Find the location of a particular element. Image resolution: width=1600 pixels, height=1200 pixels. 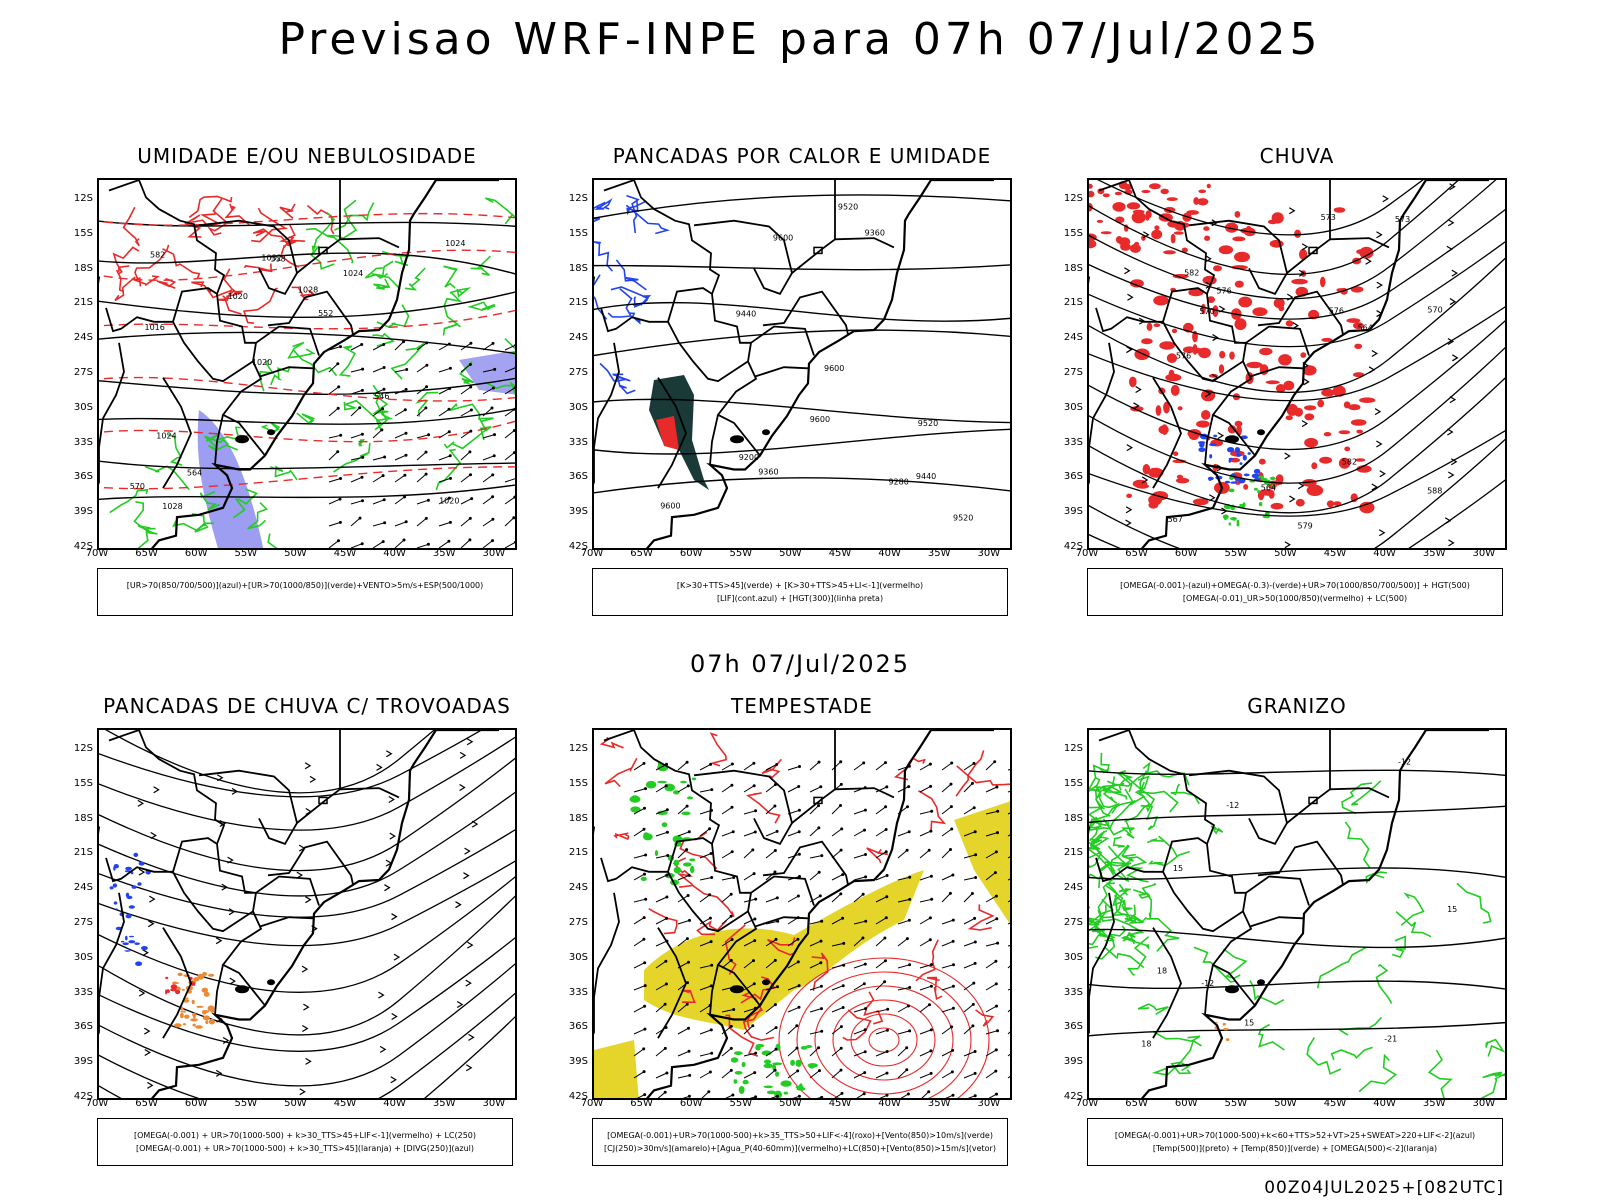

strong-wind-area-cell is located at coordinates (798, 1063).